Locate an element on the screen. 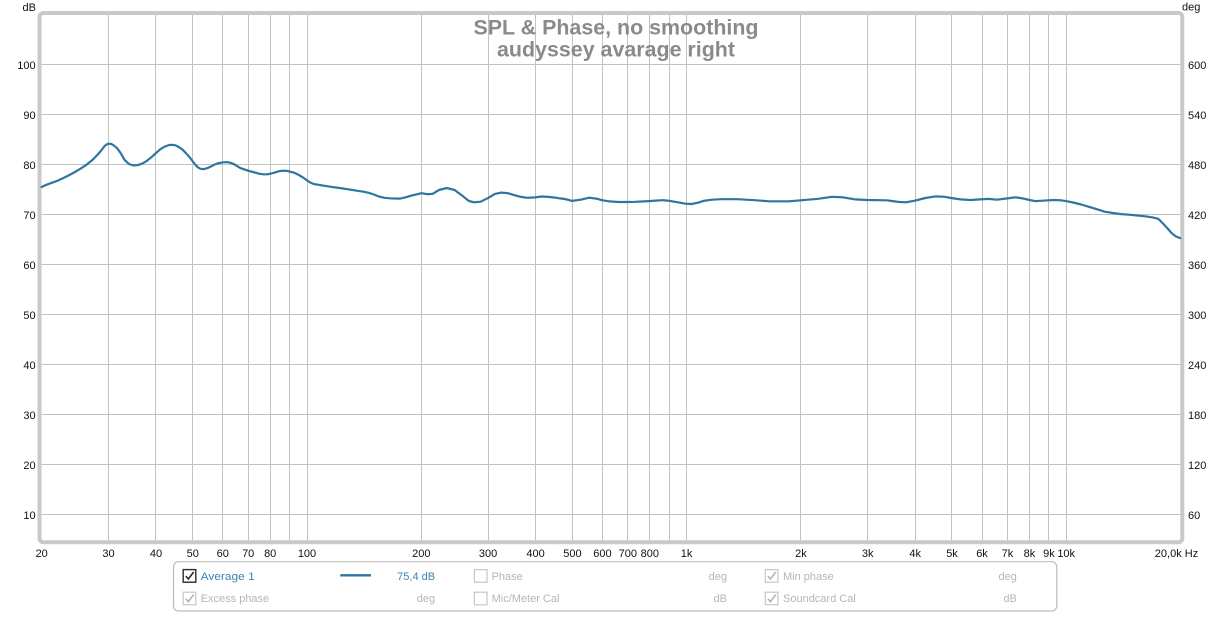 This screenshot has width=1231, height=618. svg-text: 180 is located at coordinates (1197, 416).